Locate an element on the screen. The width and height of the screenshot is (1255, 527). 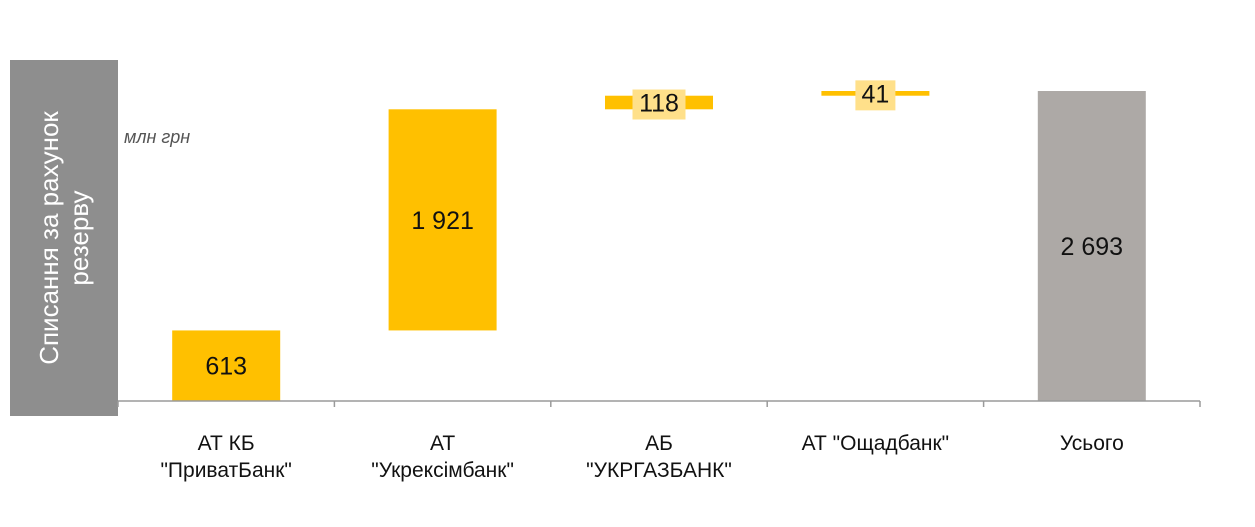
value-label: 613 is located at coordinates (226, 367).